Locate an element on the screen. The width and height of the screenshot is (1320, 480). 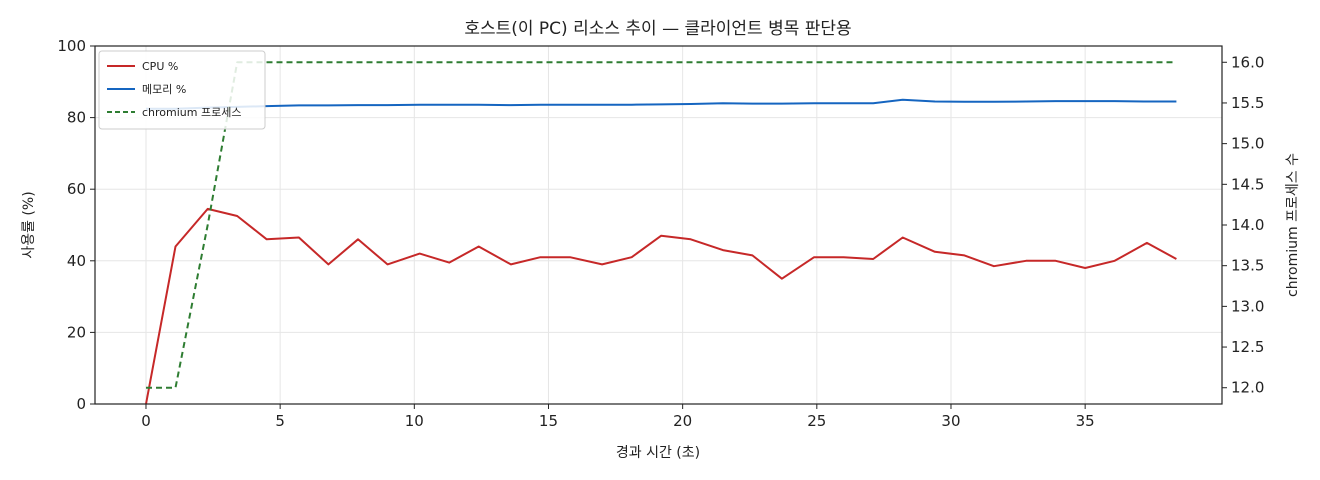
x-tick-label: 10 is located at coordinates (414, 421).